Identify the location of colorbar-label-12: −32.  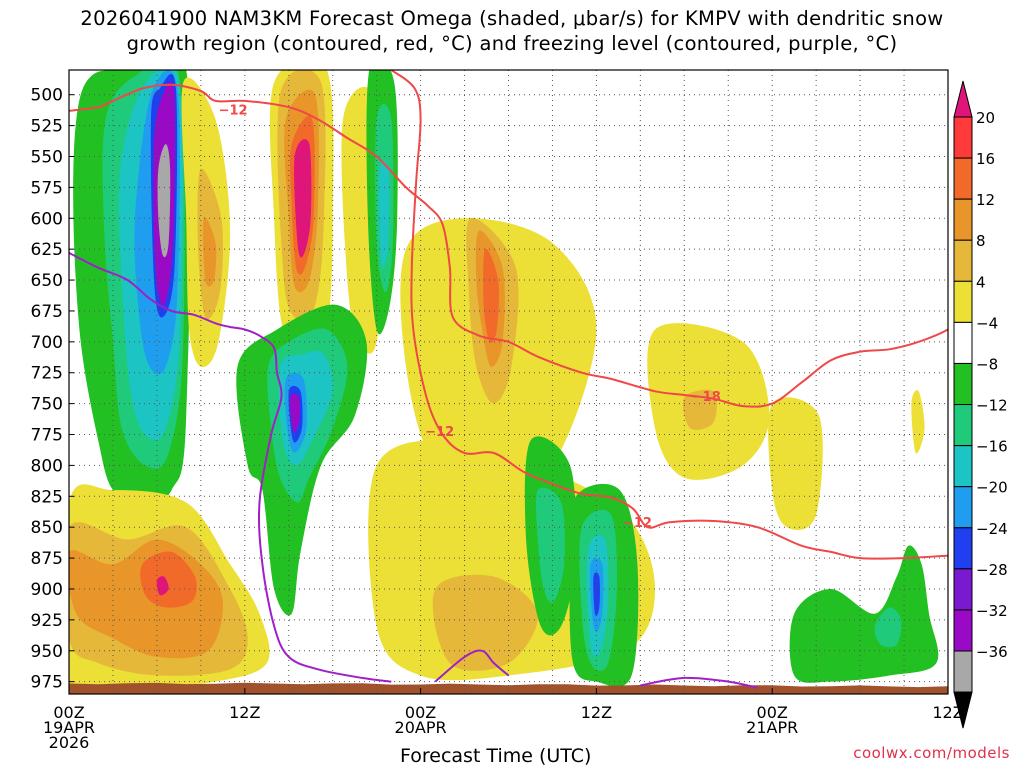
(992, 611).